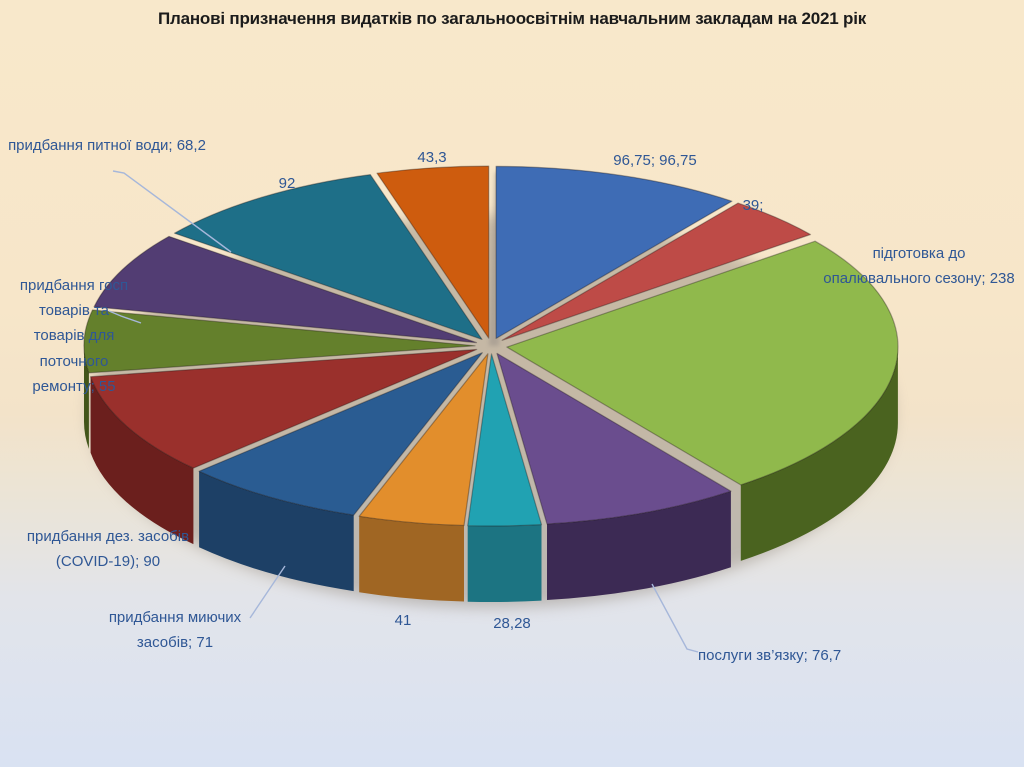 Image resolution: width=1024 pixels, height=767 pixels. Describe the element at coordinates (770, 655) in the screenshot. I see `slice-label-communication: послуги зв’язку; 76,7` at that location.